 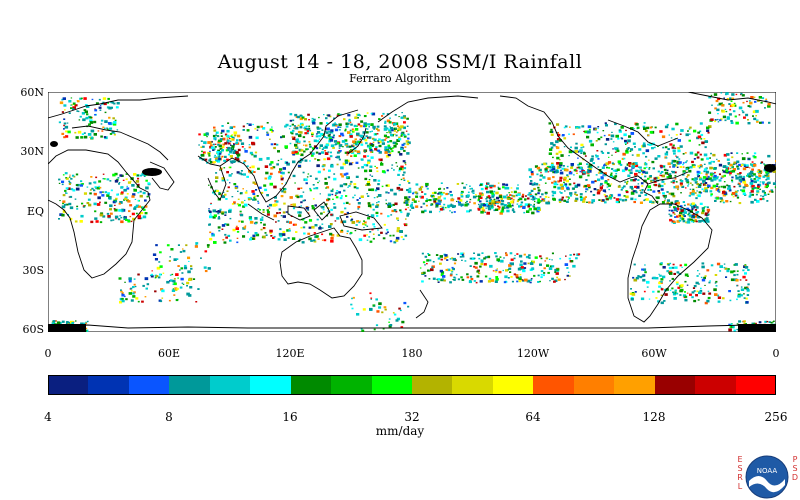 What do you see at coordinates (32, 151) in the screenshot?
I see `lat-label-30n: 30N` at bounding box center [32, 151].